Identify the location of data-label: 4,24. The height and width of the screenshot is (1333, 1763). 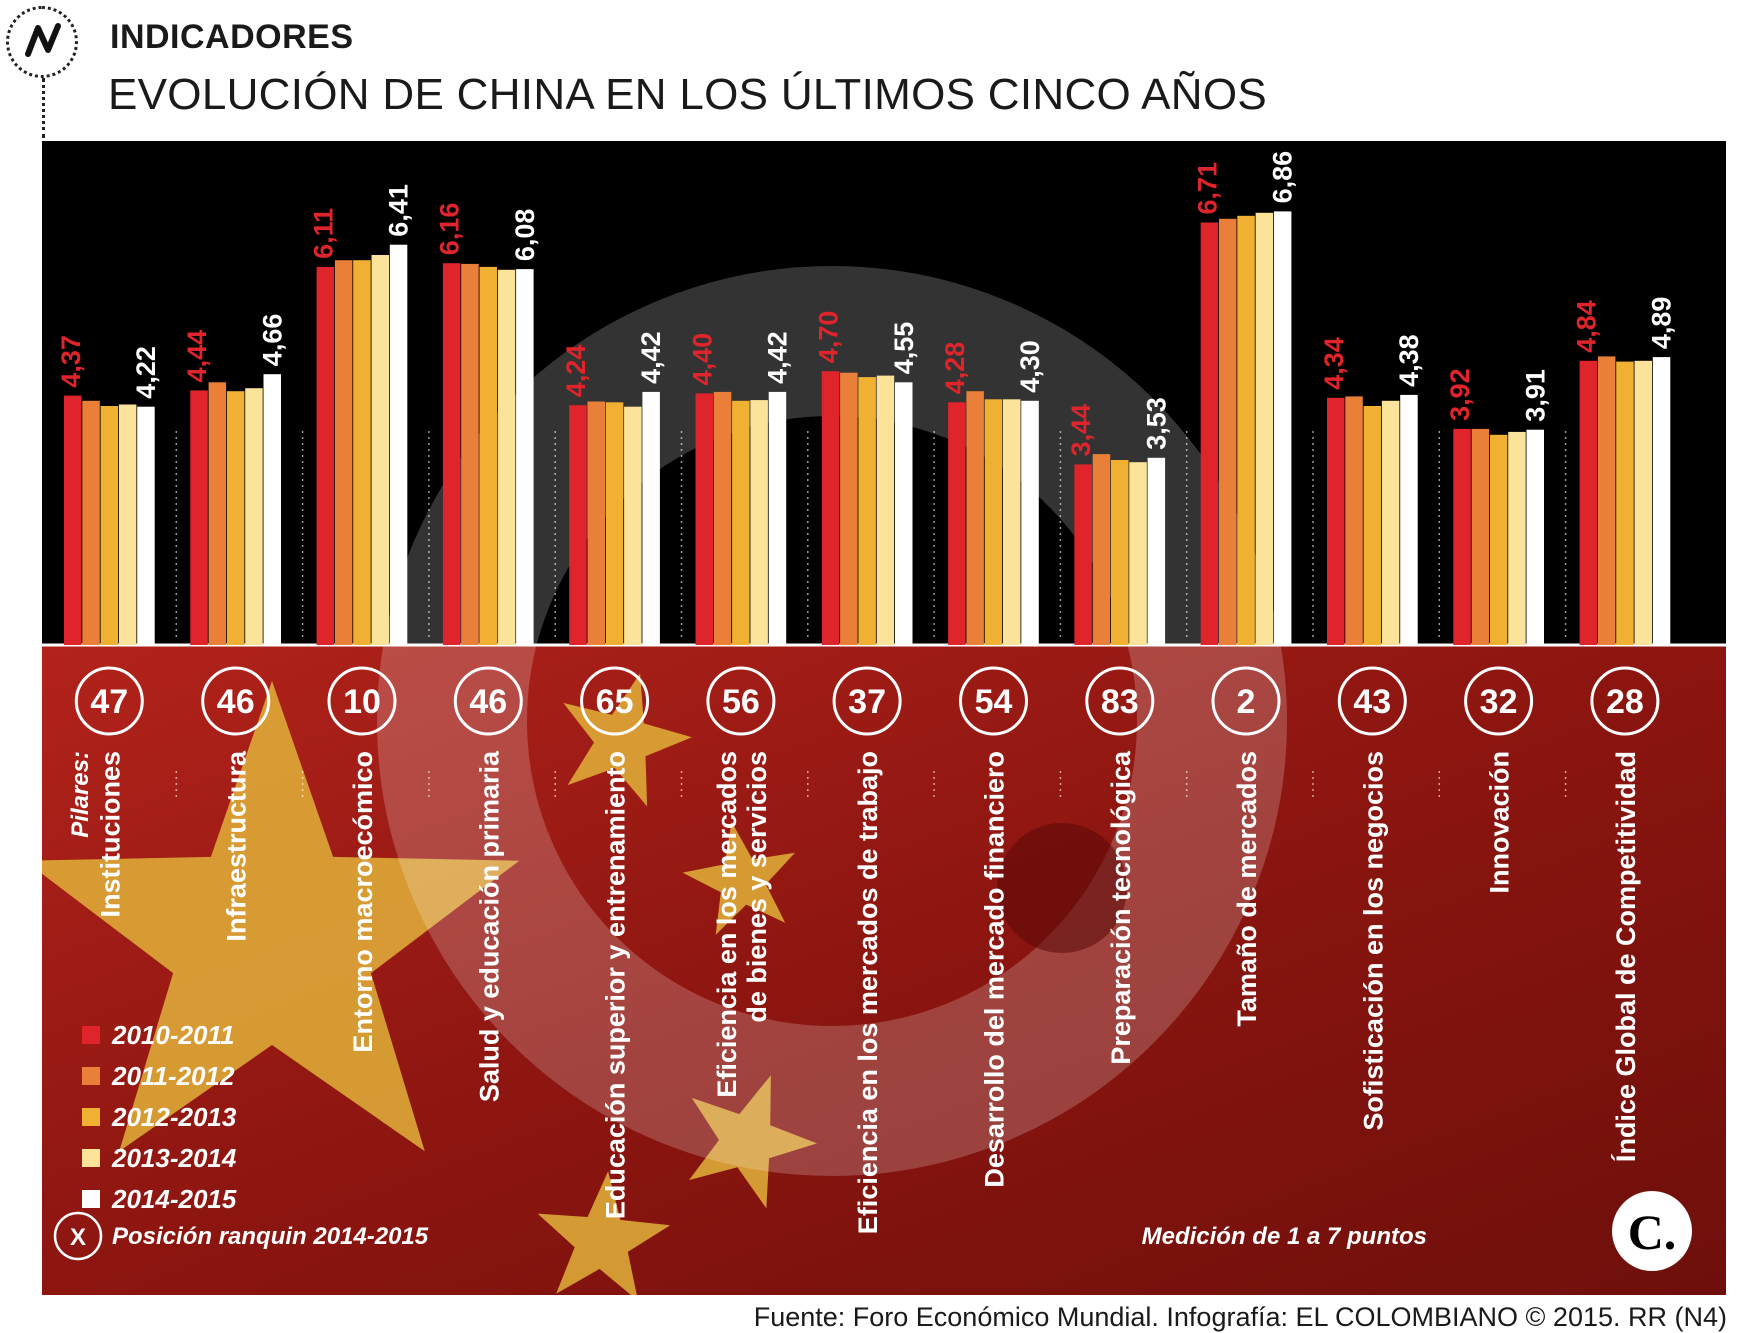
(576, 371).